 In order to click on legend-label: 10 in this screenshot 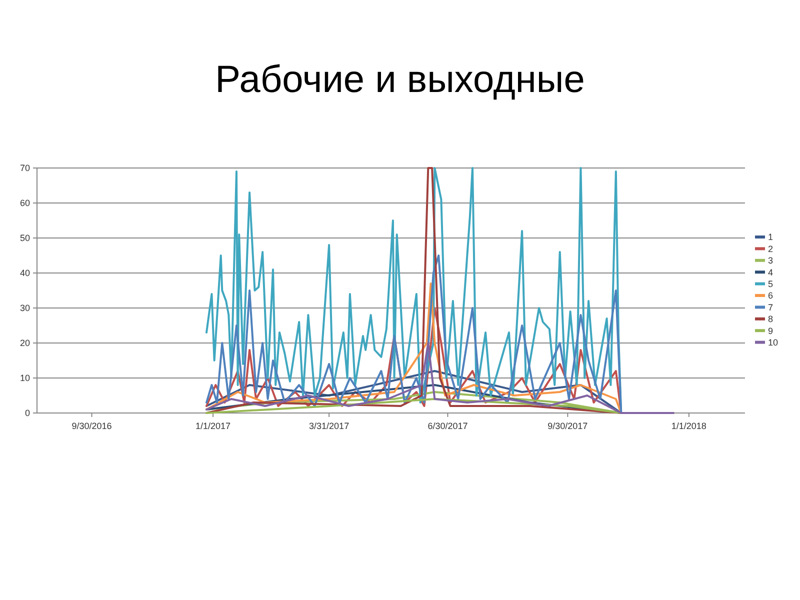, I will do `click(773, 342)`.